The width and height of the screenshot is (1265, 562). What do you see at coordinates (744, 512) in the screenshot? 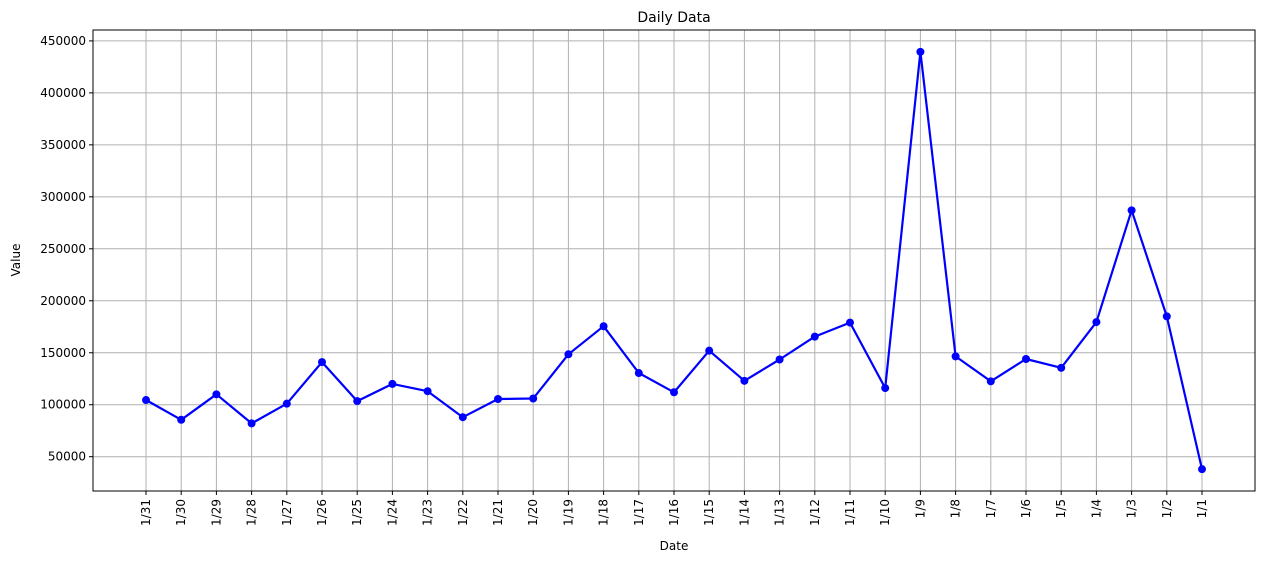
I see `x-tick-label: 1/14` at bounding box center [744, 512].